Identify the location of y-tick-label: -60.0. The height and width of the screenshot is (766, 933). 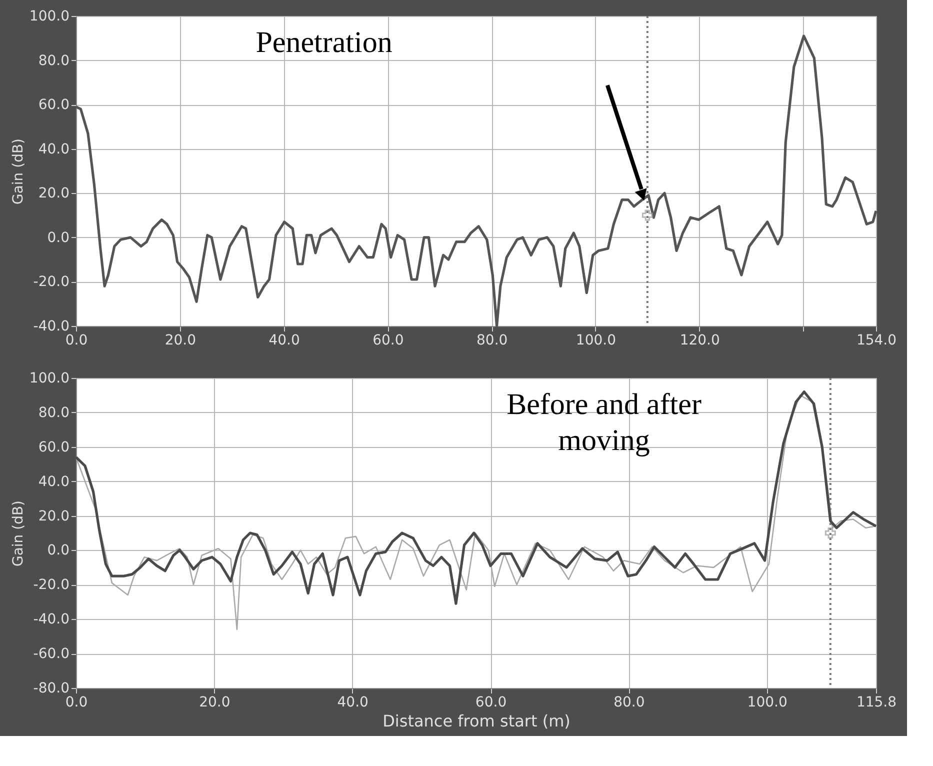
(51, 654).